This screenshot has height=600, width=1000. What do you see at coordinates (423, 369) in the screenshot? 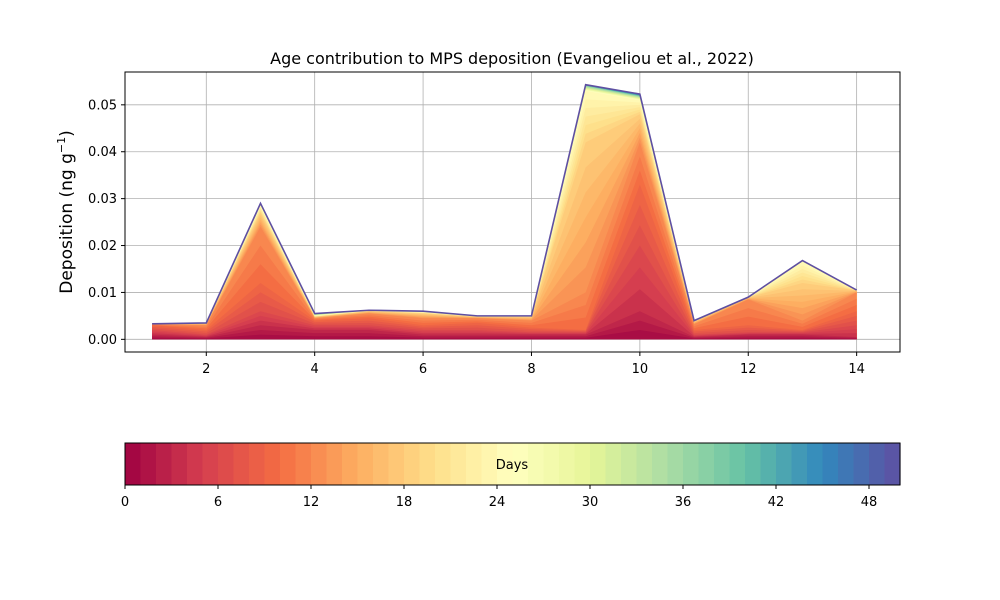
I see `x-tick-label: 6` at bounding box center [423, 369].